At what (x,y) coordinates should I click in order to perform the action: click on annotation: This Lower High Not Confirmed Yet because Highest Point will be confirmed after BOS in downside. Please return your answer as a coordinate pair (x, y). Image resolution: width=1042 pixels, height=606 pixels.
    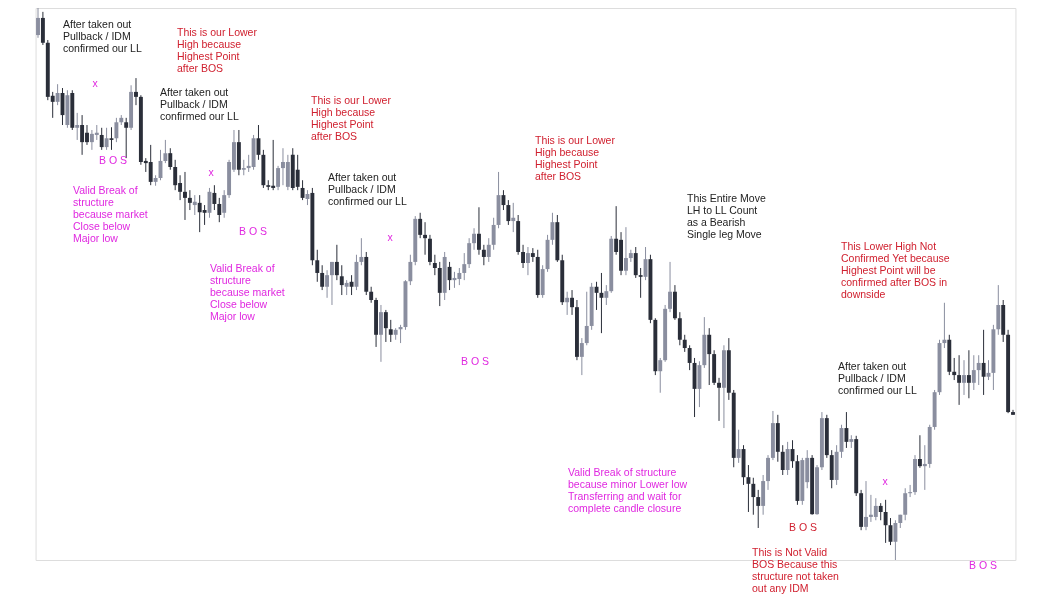
    Looking at the image, I should click on (895, 270).